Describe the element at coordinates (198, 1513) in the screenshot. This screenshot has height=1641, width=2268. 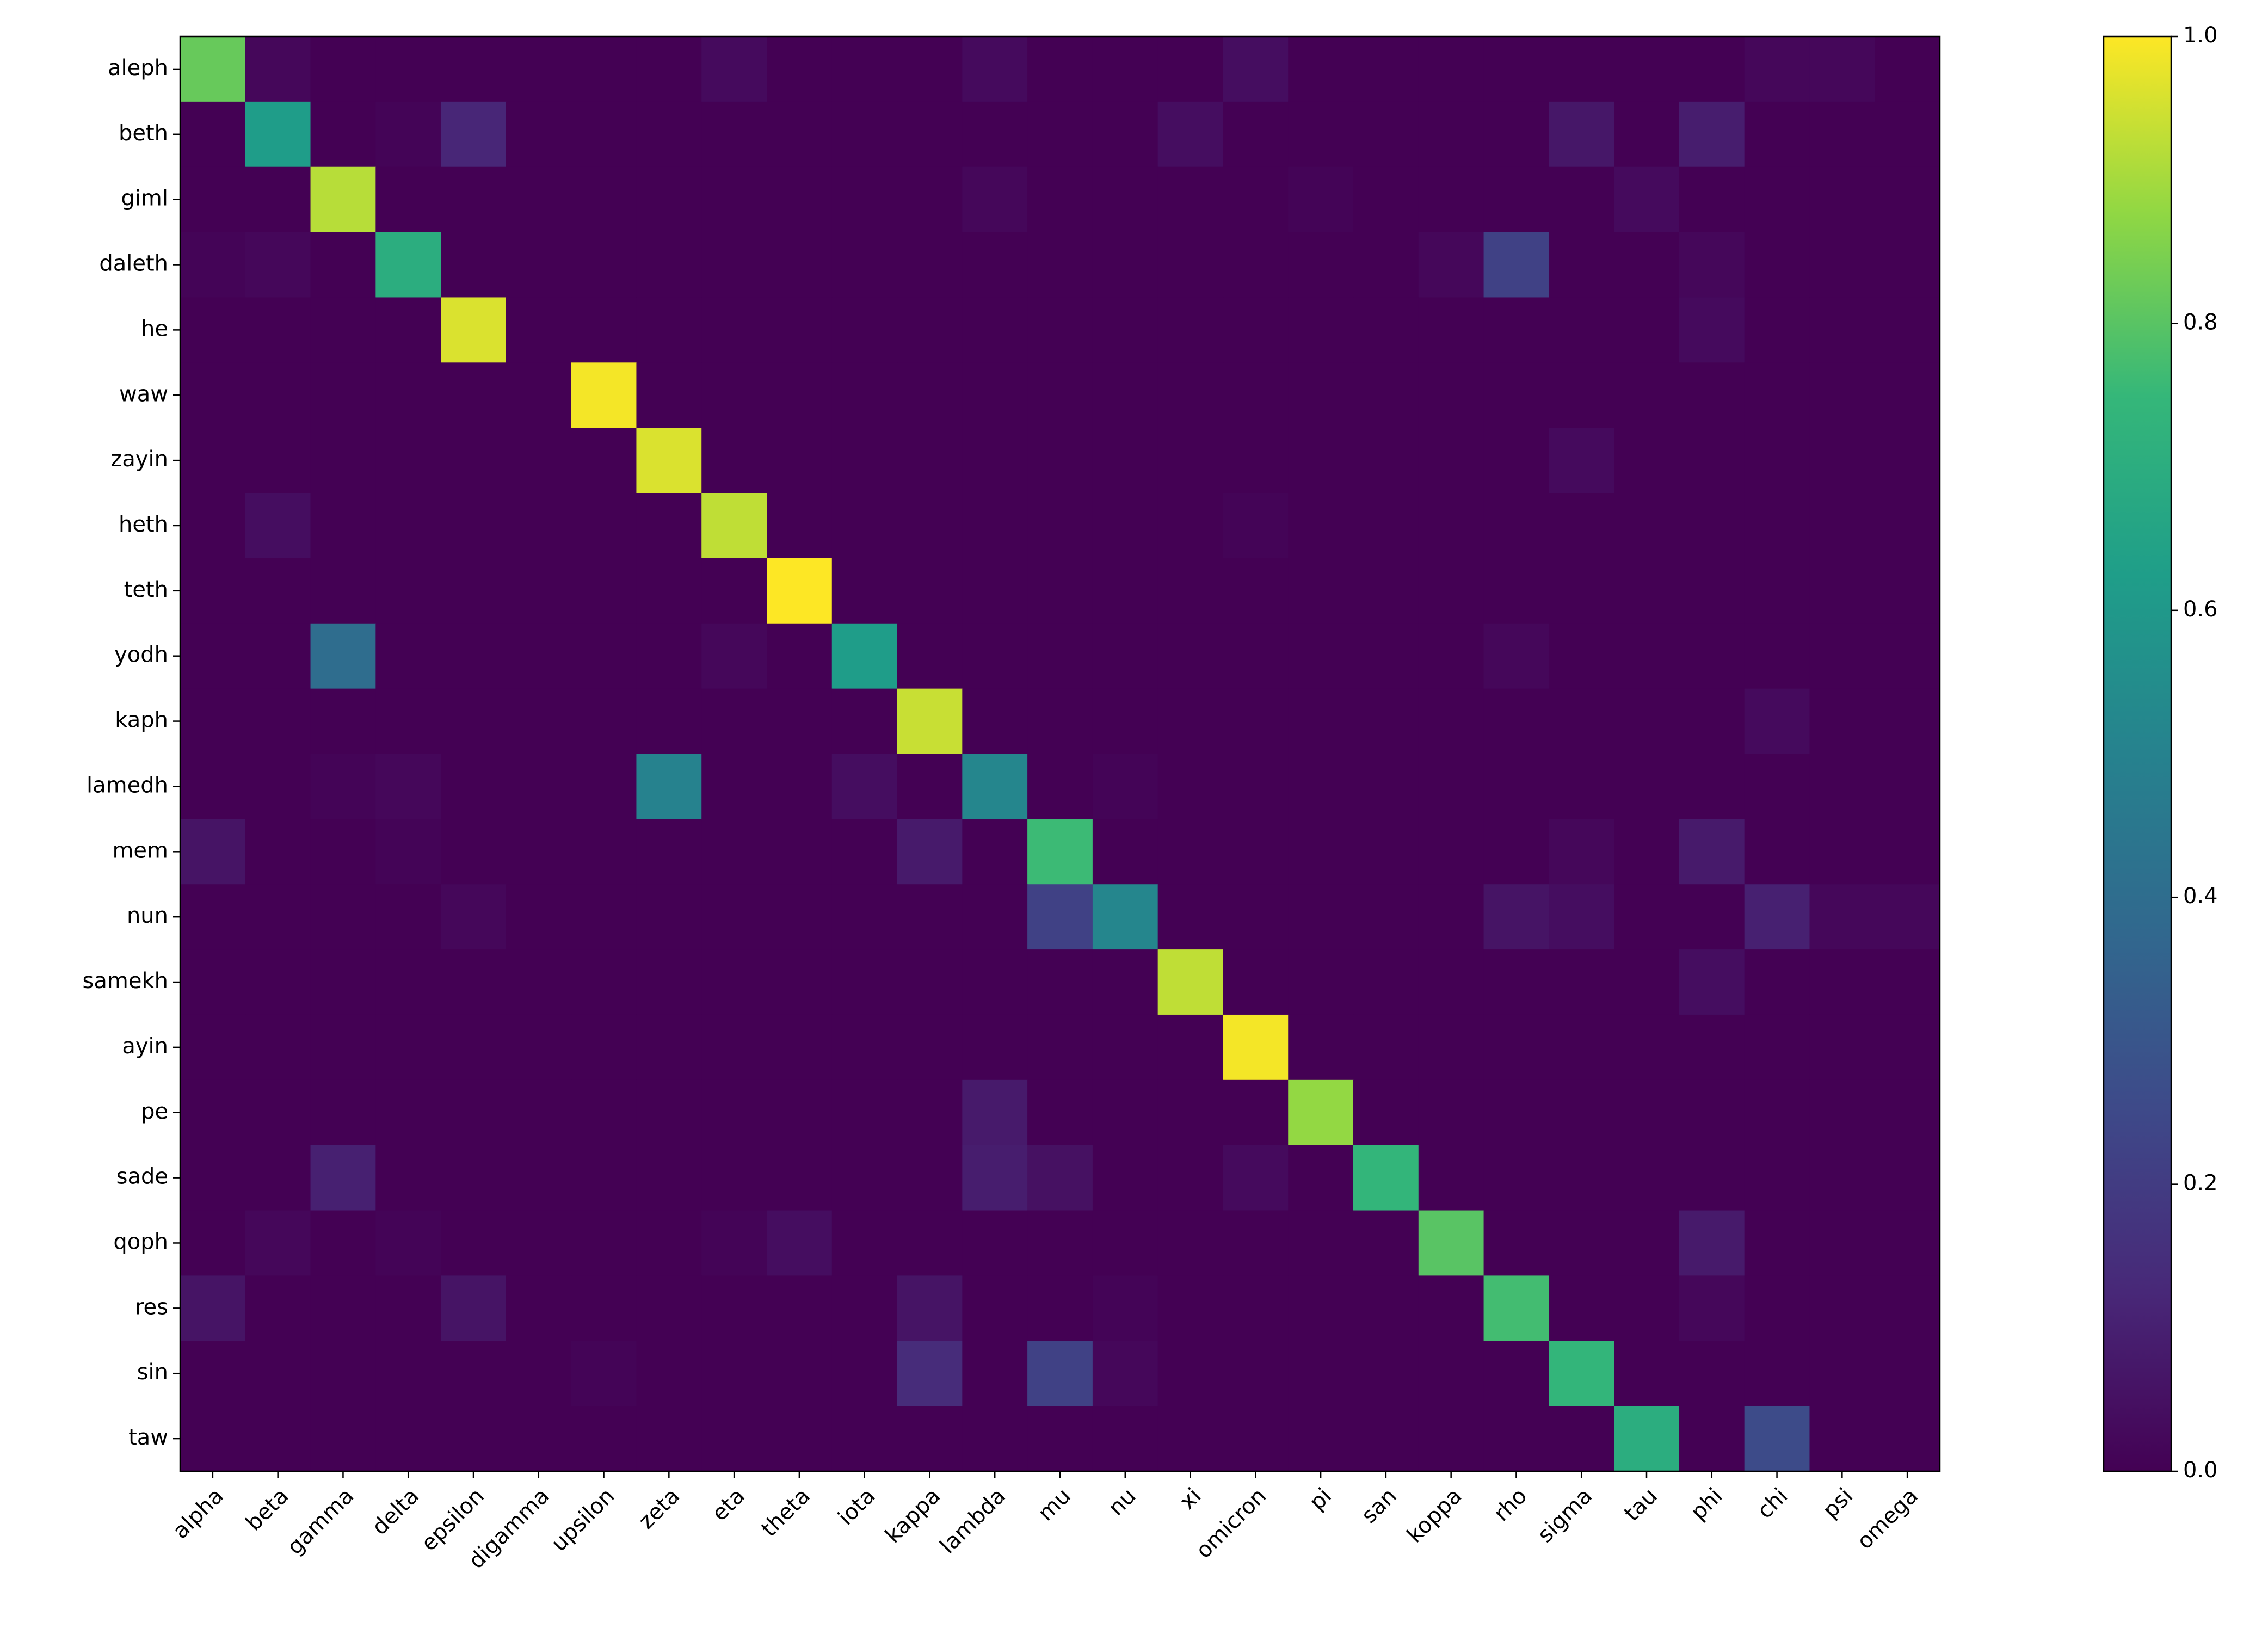
I see `x-tick-label: alpha` at that location.